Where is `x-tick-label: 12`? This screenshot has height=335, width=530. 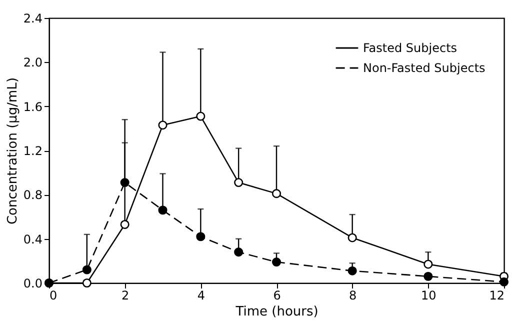 x-tick-label: 12 is located at coordinates (496, 295).